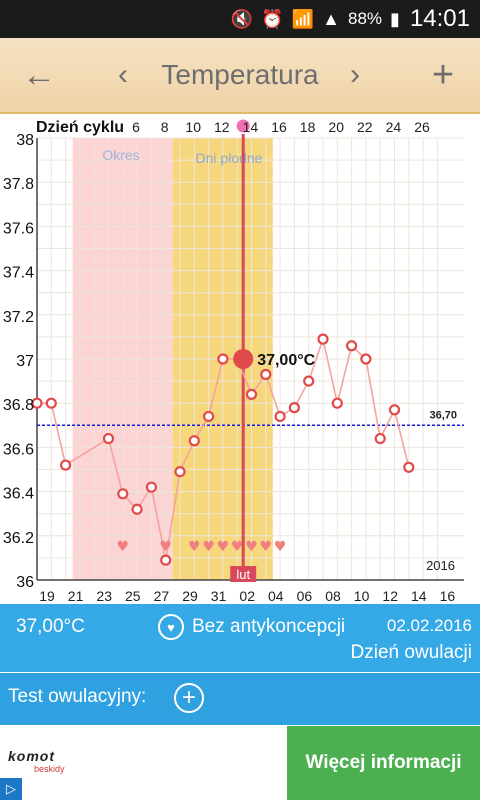 The height and width of the screenshot is (800, 480). Describe the element at coordinates (165, 127) in the screenshot. I see `cycle-day-tick: 8` at that location.